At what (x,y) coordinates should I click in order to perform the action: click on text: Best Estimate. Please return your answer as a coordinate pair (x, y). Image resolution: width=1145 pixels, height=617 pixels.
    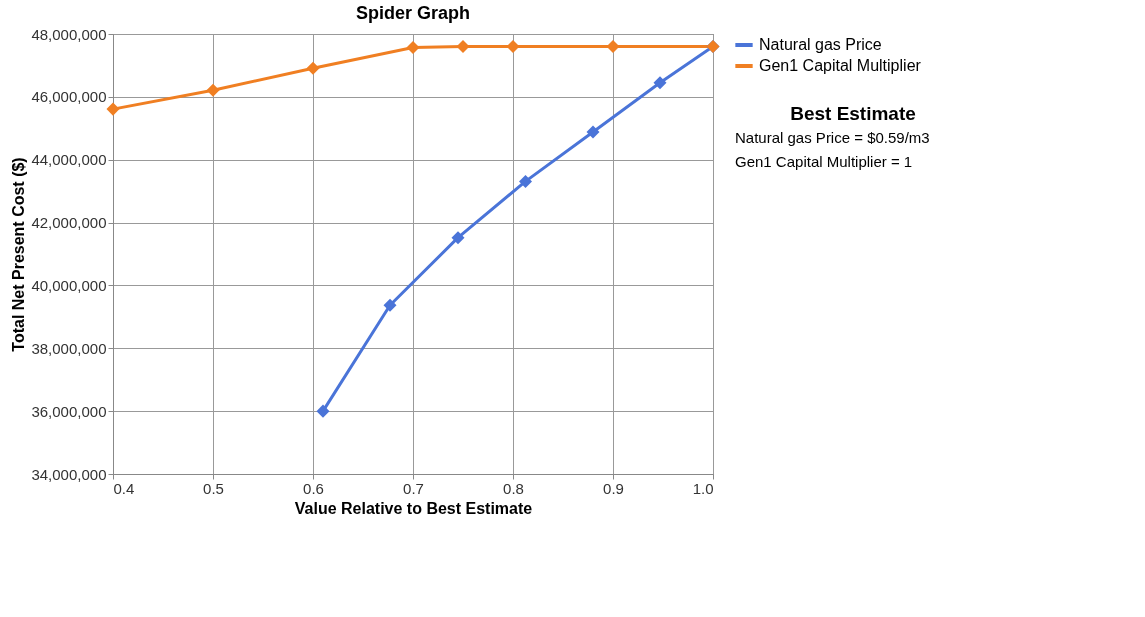
    Looking at the image, I should click on (853, 113).